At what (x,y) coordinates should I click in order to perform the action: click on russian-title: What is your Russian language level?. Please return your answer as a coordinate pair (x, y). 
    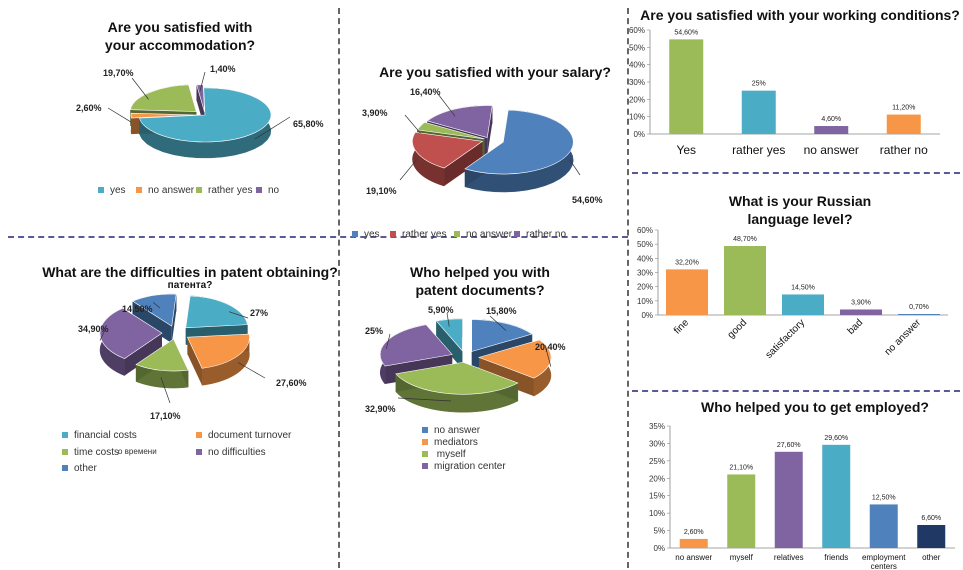
    Looking at the image, I should click on (800, 210).